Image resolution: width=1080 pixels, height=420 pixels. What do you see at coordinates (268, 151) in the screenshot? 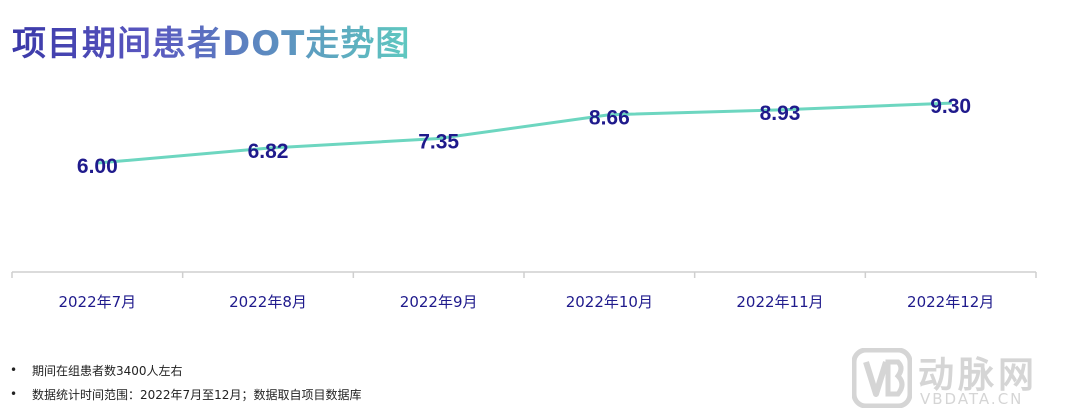
I see `data-label: 6.82` at bounding box center [268, 151].